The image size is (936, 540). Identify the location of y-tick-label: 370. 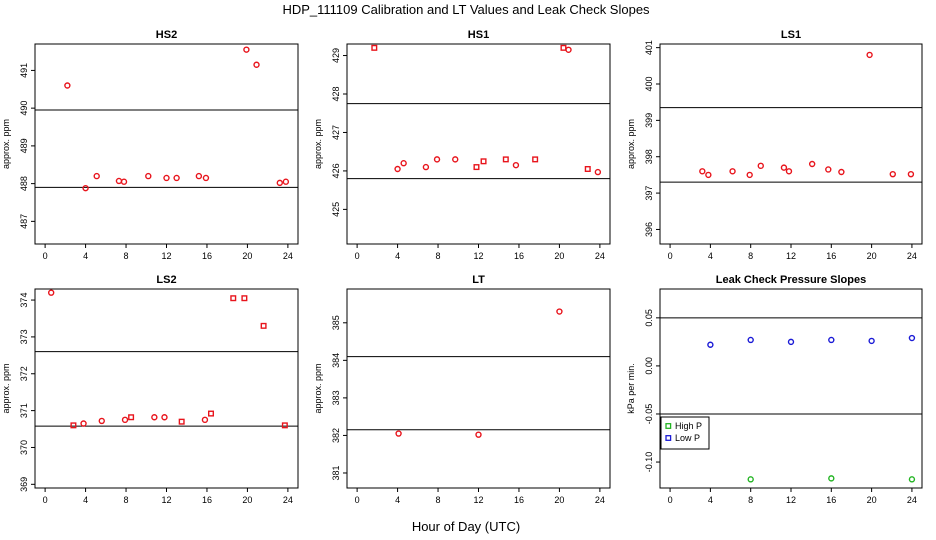
(24, 447).